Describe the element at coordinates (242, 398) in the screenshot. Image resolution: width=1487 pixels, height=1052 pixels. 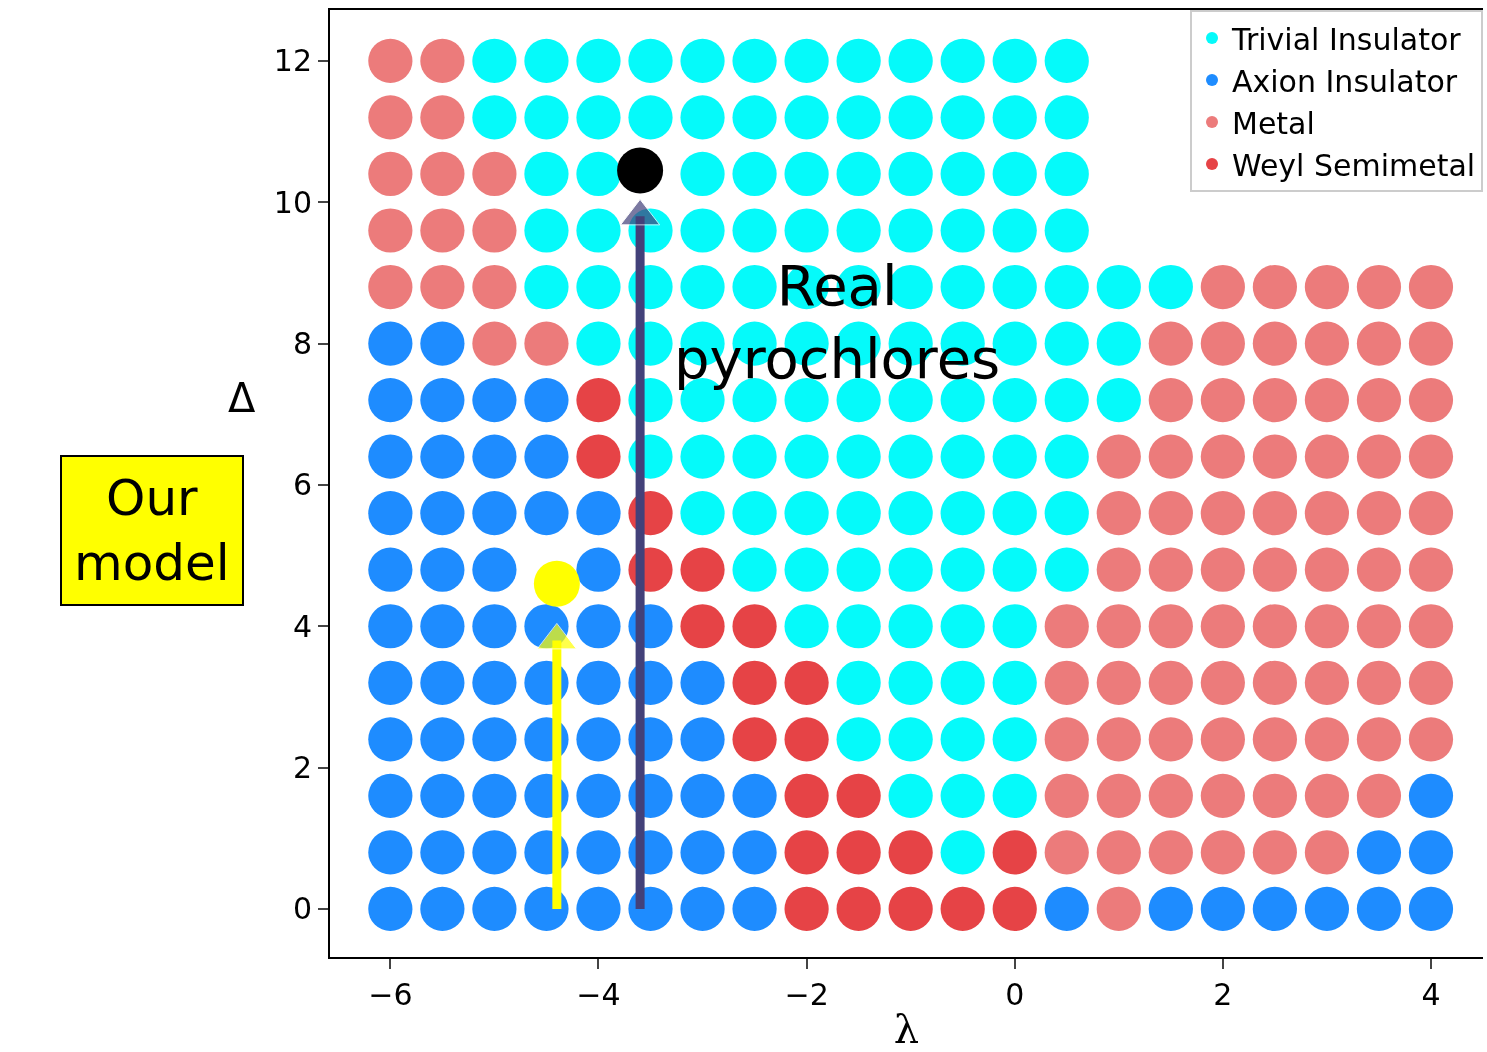
I see `y-axis-title: Δ` at that location.